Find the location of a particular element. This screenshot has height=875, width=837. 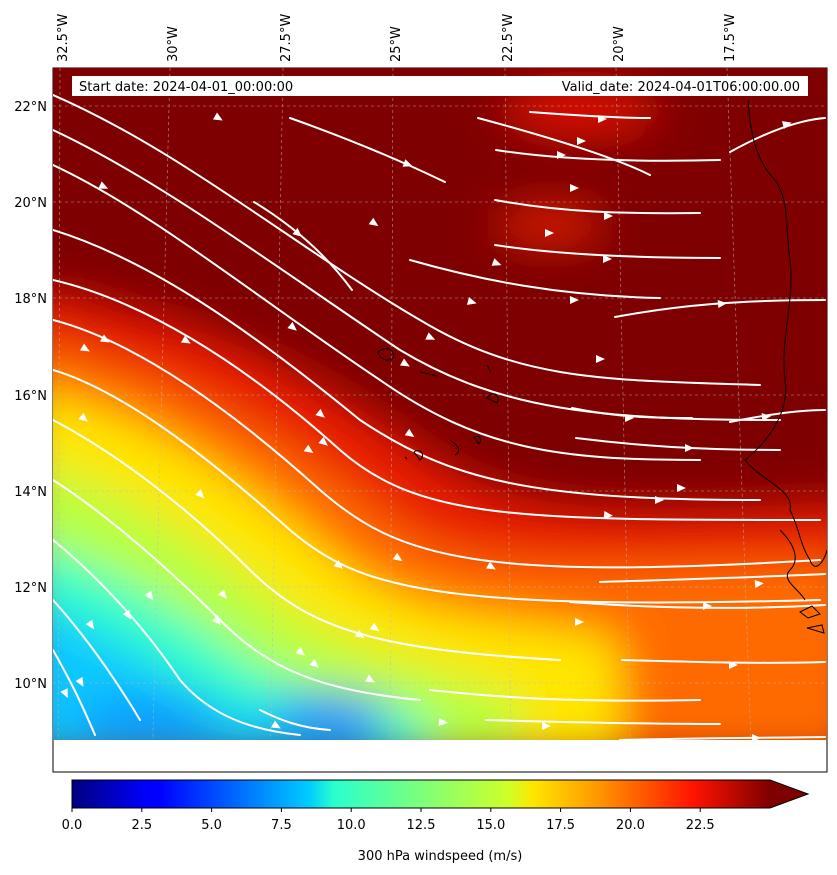

lon-label: 17.5°W is located at coordinates (730, 38).